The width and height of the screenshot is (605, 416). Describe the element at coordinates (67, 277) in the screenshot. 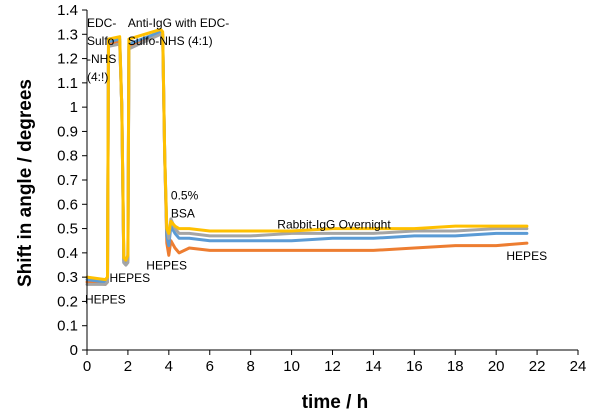

I see `y-tick-label: 0.3` at that location.